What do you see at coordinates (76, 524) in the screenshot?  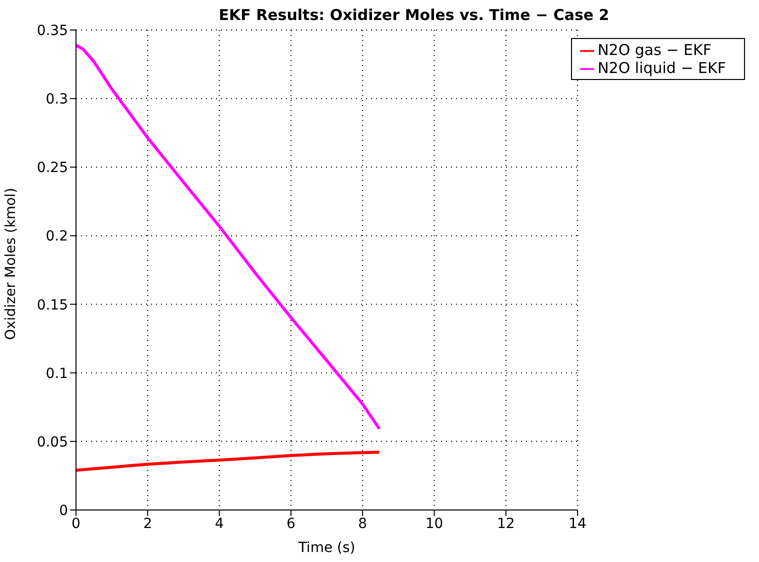 I see `x-tick-label: 0` at bounding box center [76, 524].